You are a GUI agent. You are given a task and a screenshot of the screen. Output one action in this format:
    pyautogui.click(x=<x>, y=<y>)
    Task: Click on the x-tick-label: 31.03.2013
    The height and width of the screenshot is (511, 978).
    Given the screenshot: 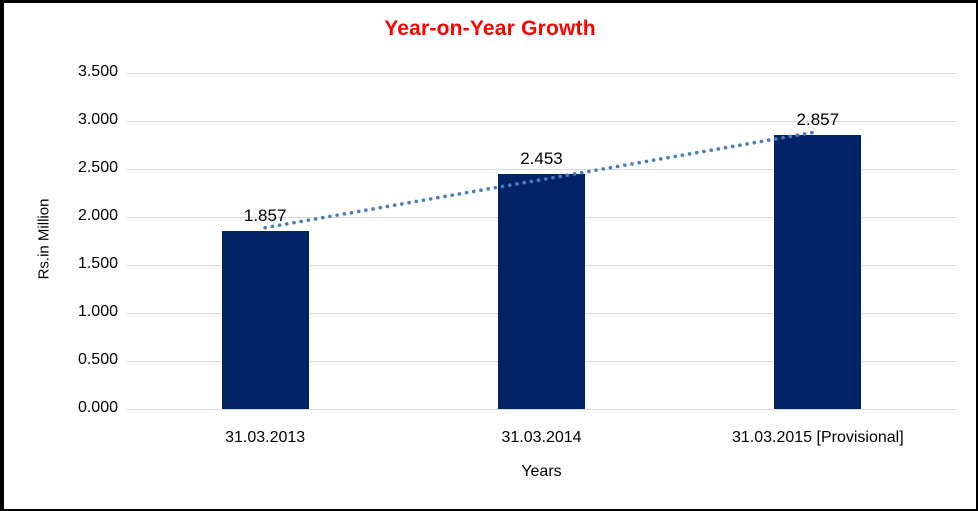 What is the action you would take?
    pyautogui.click(x=265, y=437)
    